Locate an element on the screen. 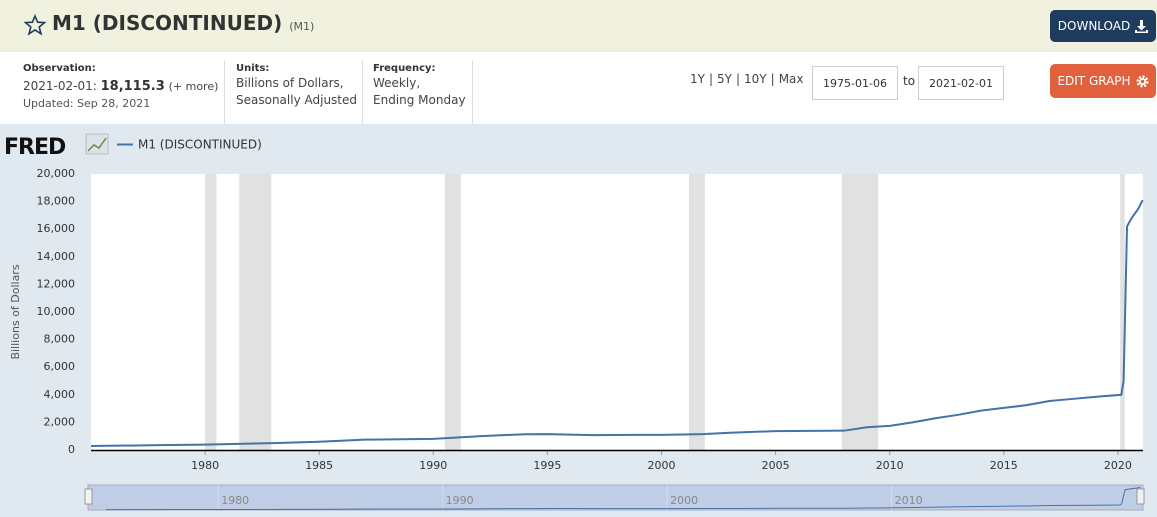 The height and width of the screenshot is (517, 1157). frequency-line: Weekly, is located at coordinates (397, 83).